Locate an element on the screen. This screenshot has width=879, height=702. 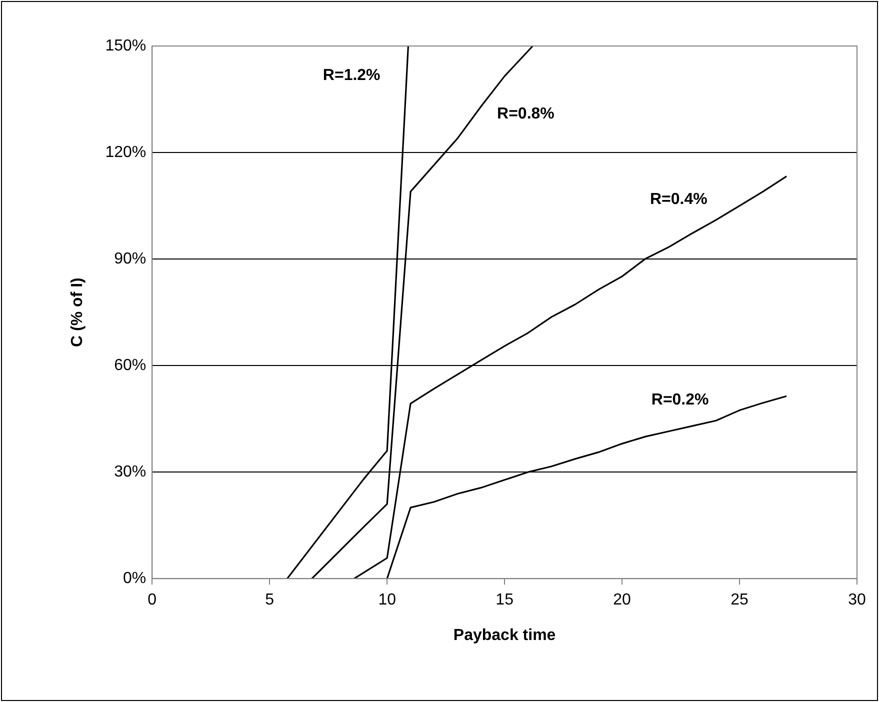
y-tick-label: 0% is located at coordinates (134, 579).